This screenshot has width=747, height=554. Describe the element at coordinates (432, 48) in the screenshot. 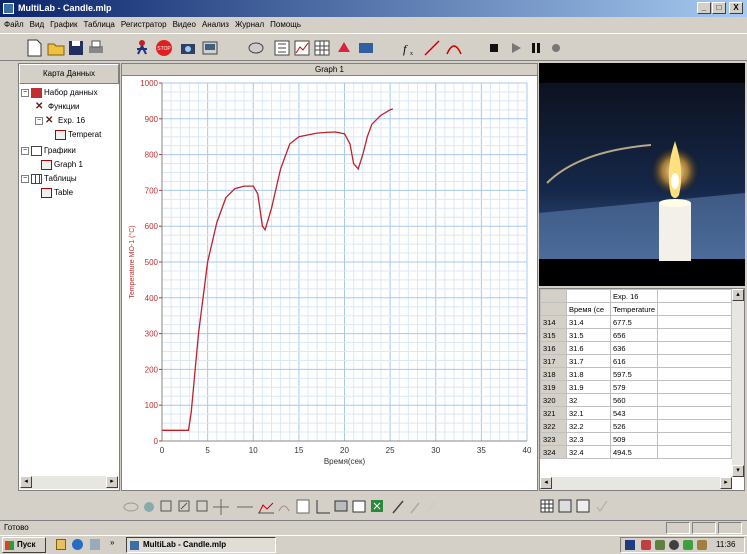

I see `linear-fit-icon` at that location.